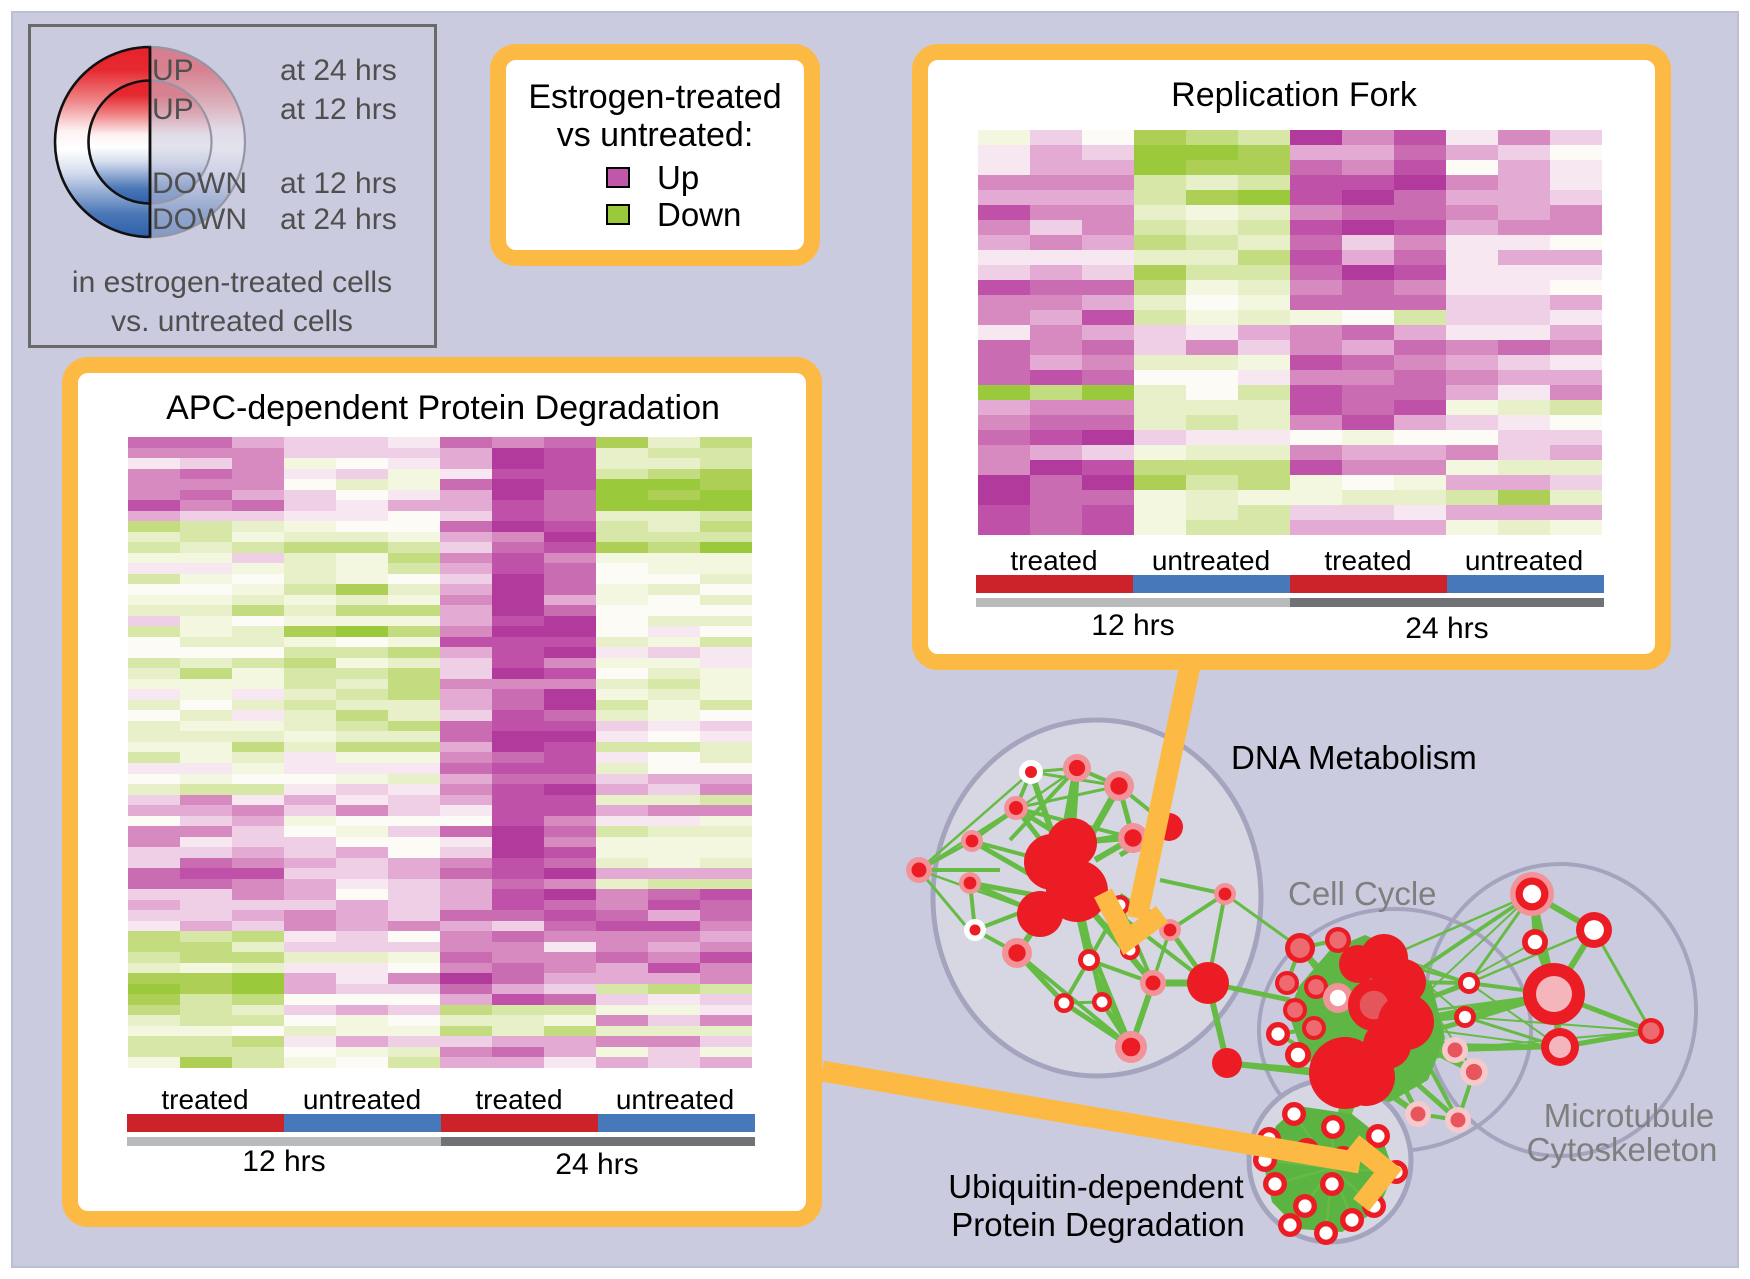  I want to click on svg-text: Estrogen-treated, so click(654, 97).